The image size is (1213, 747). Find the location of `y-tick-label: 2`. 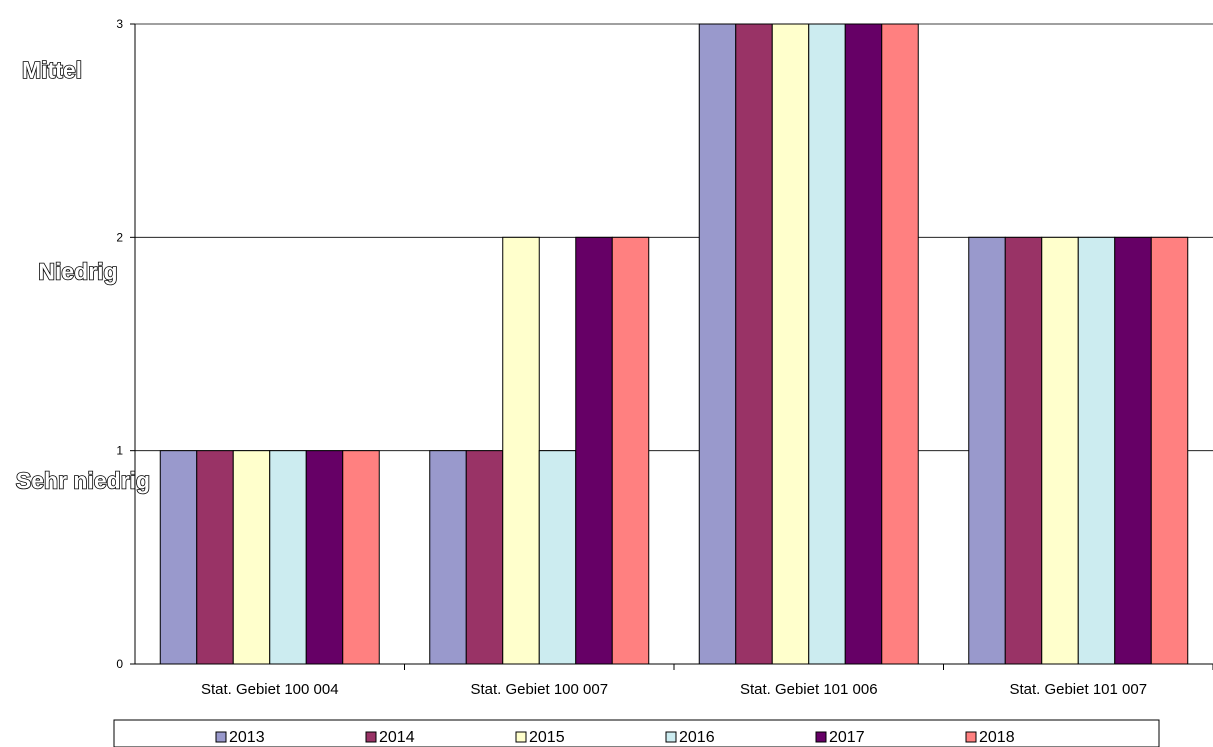

y-tick-label: 2 is located at coordinates (119, 237).